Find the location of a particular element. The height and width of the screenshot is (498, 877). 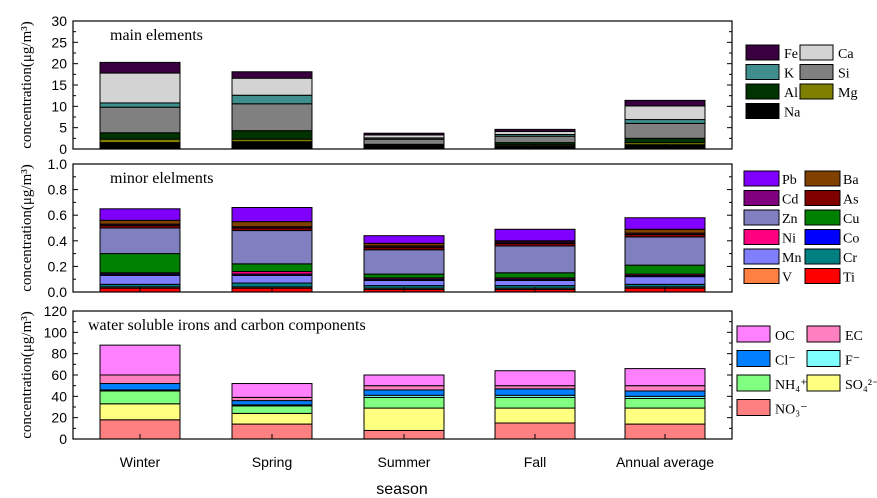

y-tick-label: 0.8 is located at coordinates (58, 190).